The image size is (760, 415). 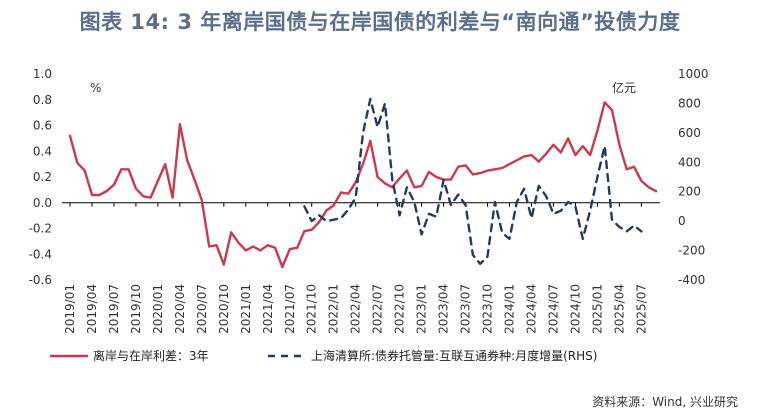 What do you see at coordinates (693, 177) in the screenshot?
I see `right-axis-ticks: 1000 800 600 400 200 0 -200 -400` at bounding box center [693, 177].